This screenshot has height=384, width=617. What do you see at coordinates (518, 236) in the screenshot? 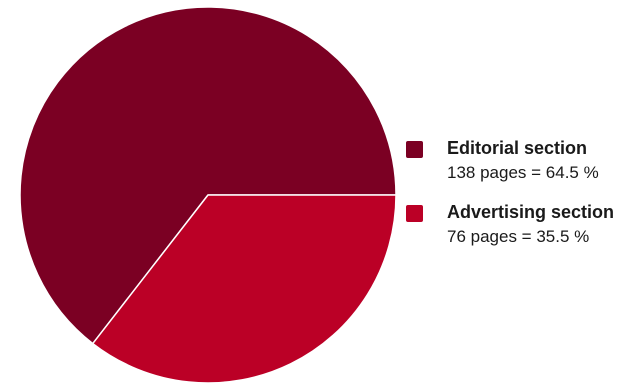
I see `legend-detail-advertising: 76 pages = 35.5 %` at bounding box center [518, 236].